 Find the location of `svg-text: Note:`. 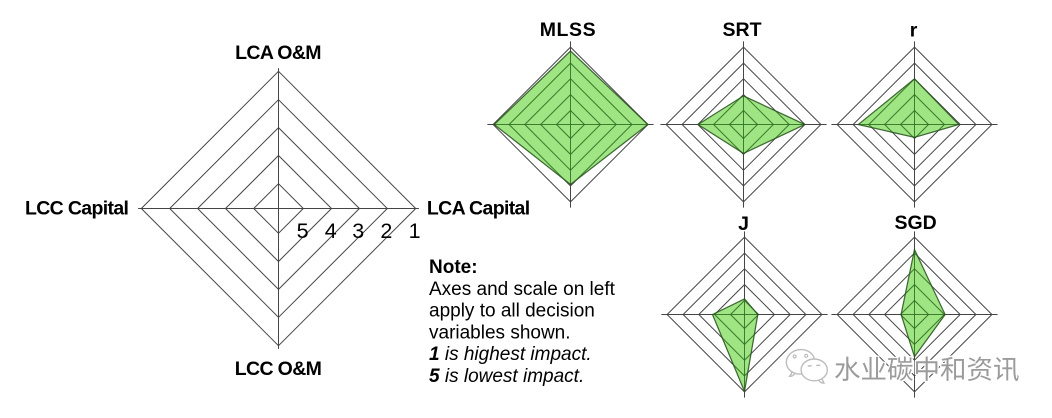

svg-text: Note: is located at coordinates (453, 267).